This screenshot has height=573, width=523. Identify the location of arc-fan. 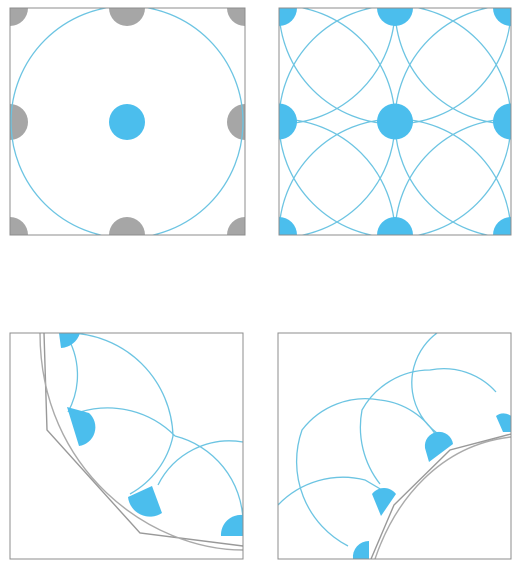
(153, 427).